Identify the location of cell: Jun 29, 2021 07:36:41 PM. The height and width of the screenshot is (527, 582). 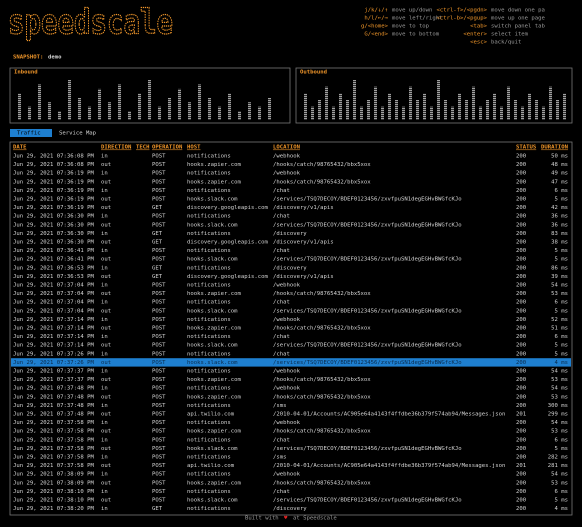
(53, 260).